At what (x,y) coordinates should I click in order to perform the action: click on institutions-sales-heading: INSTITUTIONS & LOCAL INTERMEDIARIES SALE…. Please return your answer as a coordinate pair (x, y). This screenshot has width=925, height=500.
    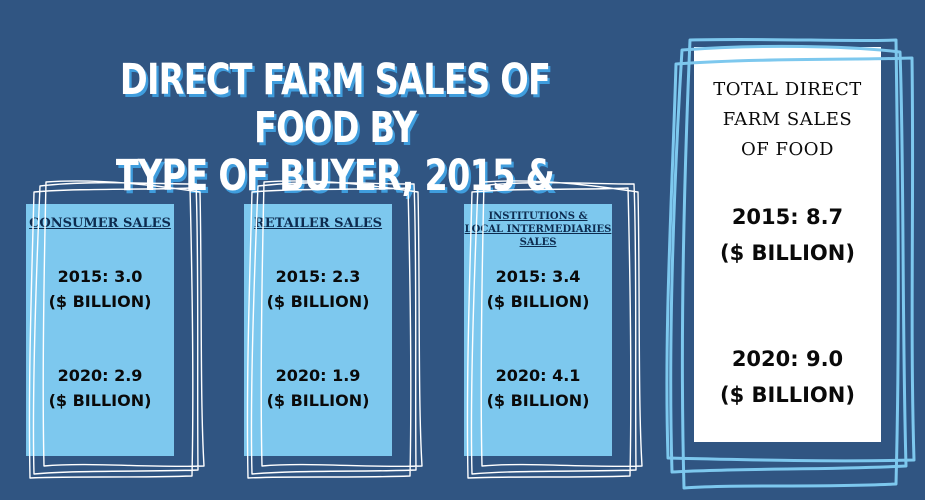
    Looking at the image, I should click on (538, 229).